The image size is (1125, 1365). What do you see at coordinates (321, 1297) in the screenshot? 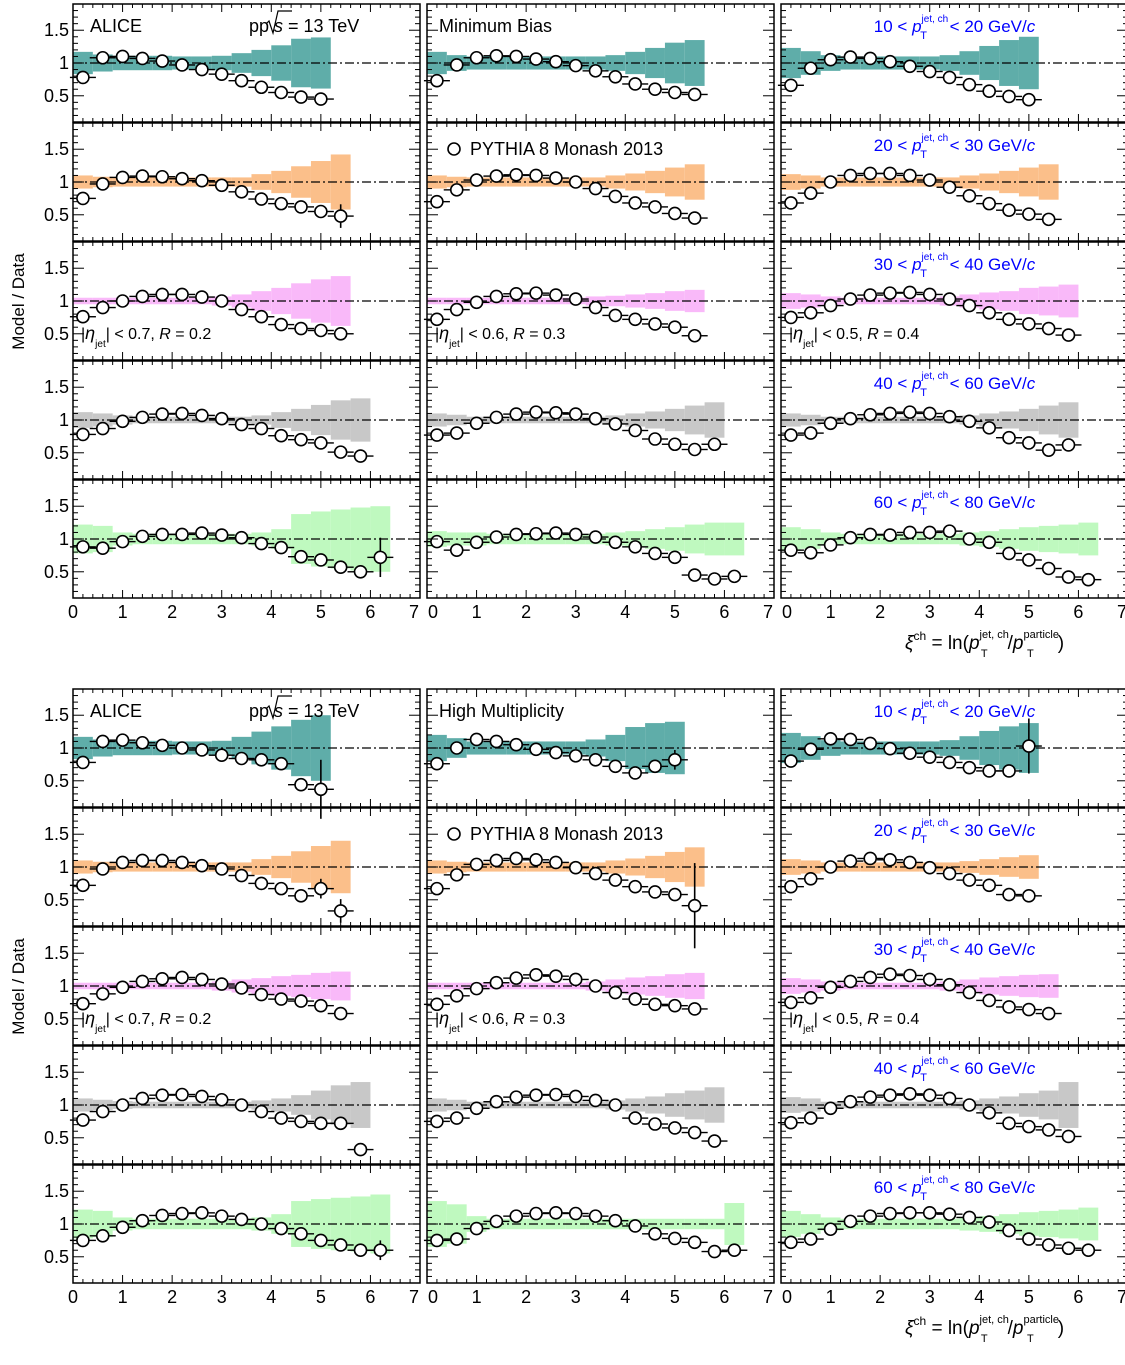
I see `x-tick-label: 5` at bounding box center [321, 1297].